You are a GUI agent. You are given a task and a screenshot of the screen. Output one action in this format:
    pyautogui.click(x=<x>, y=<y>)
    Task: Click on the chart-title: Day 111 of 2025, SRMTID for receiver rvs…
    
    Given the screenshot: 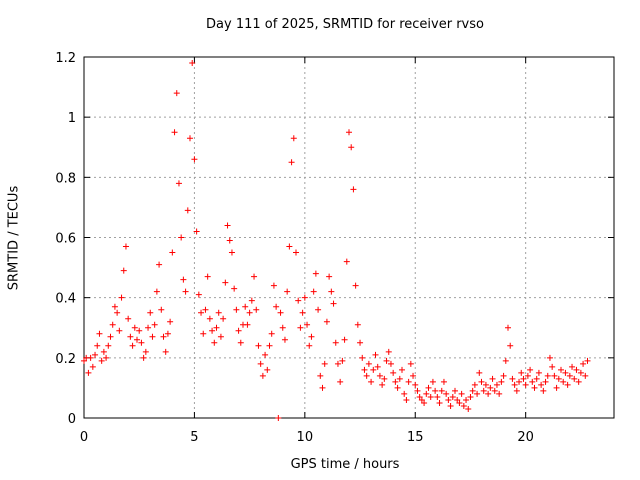 What is the action you would take?
    pyautogui.click(x=345, y=24)
    